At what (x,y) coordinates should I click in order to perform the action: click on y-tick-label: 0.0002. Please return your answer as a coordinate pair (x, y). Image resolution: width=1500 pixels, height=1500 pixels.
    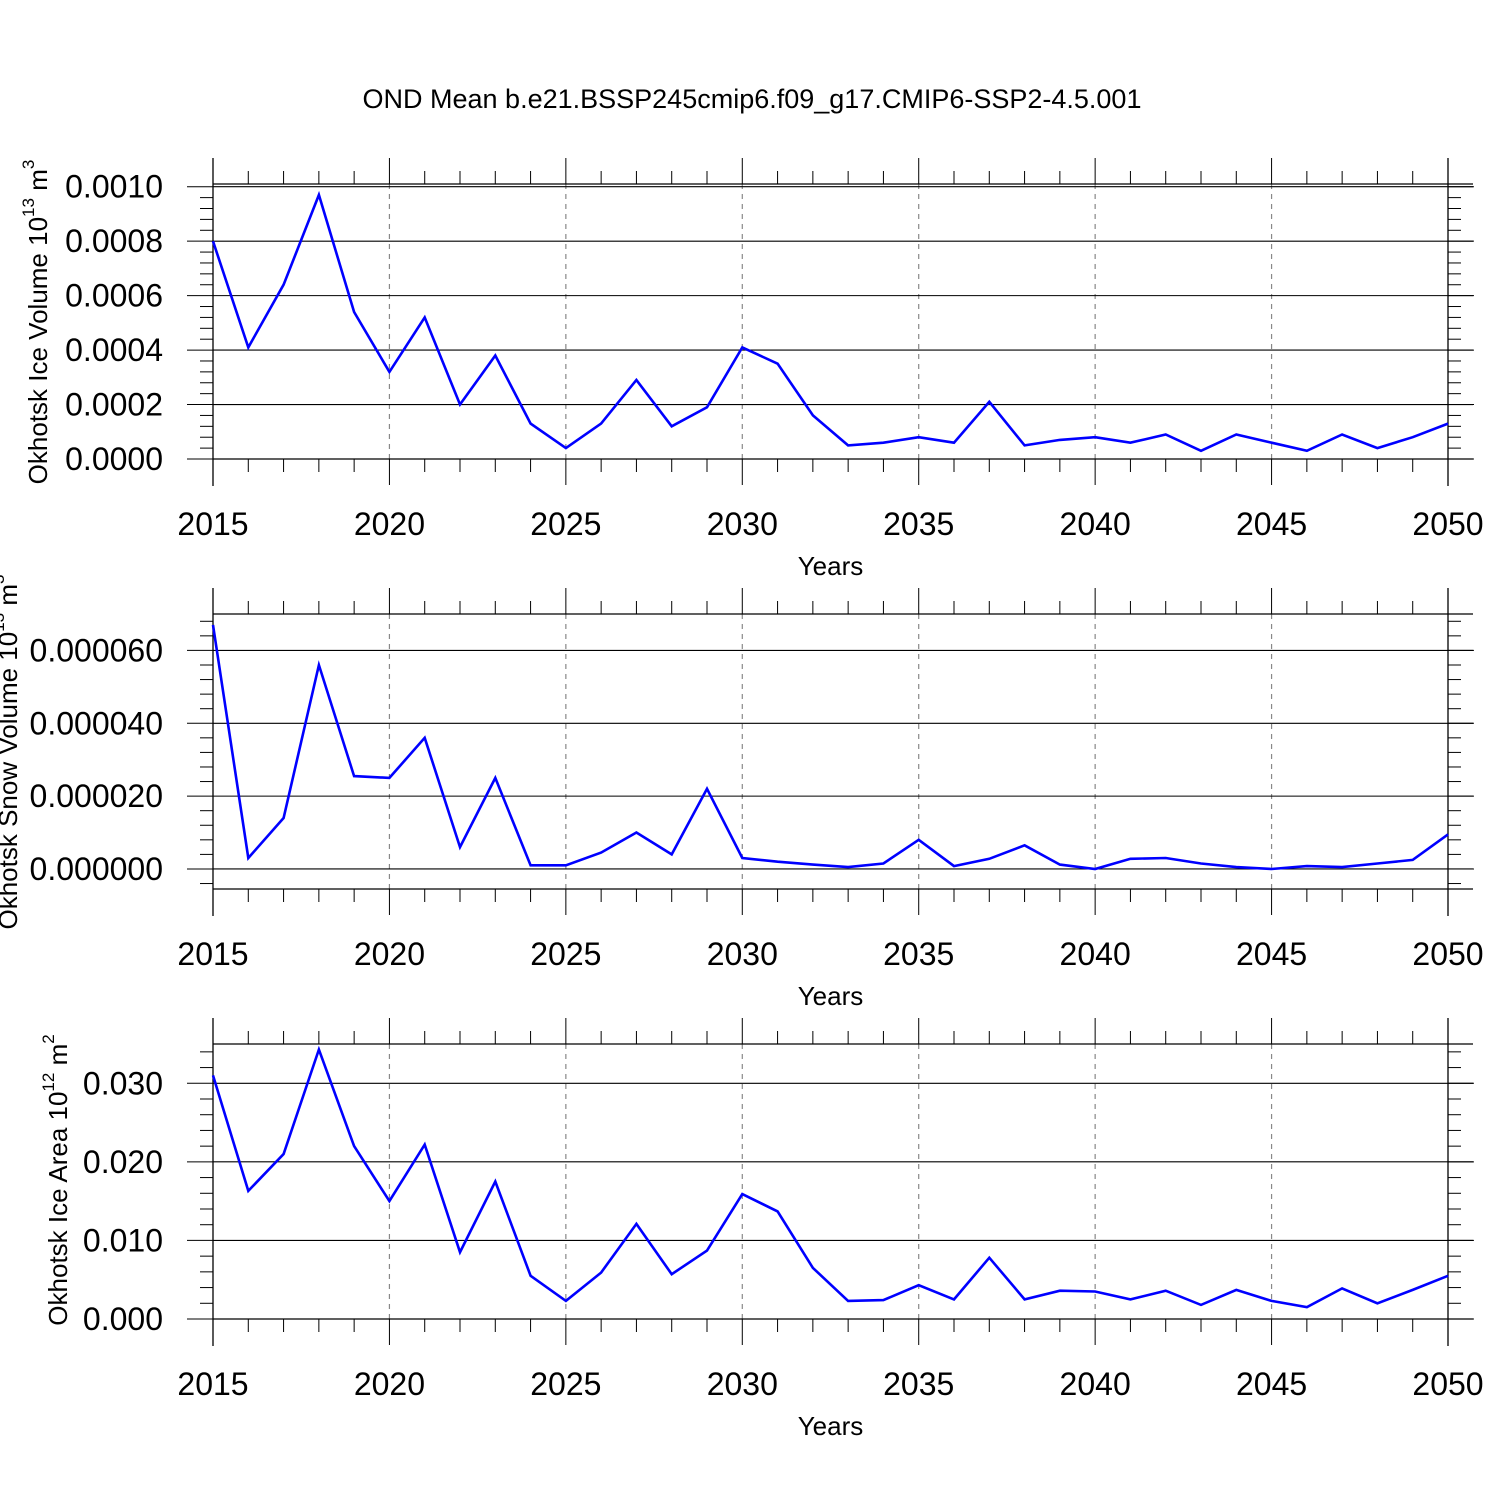
    Looking at the image, I should click on (114, 405).